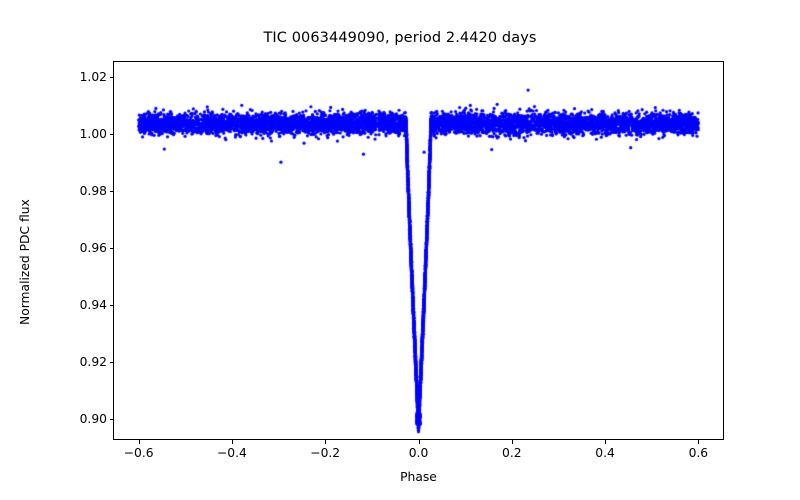 Image resolution: width=800 pixels, height=500 pixels. I want to click on x-tick-label: −0.6, so click(138, 453).